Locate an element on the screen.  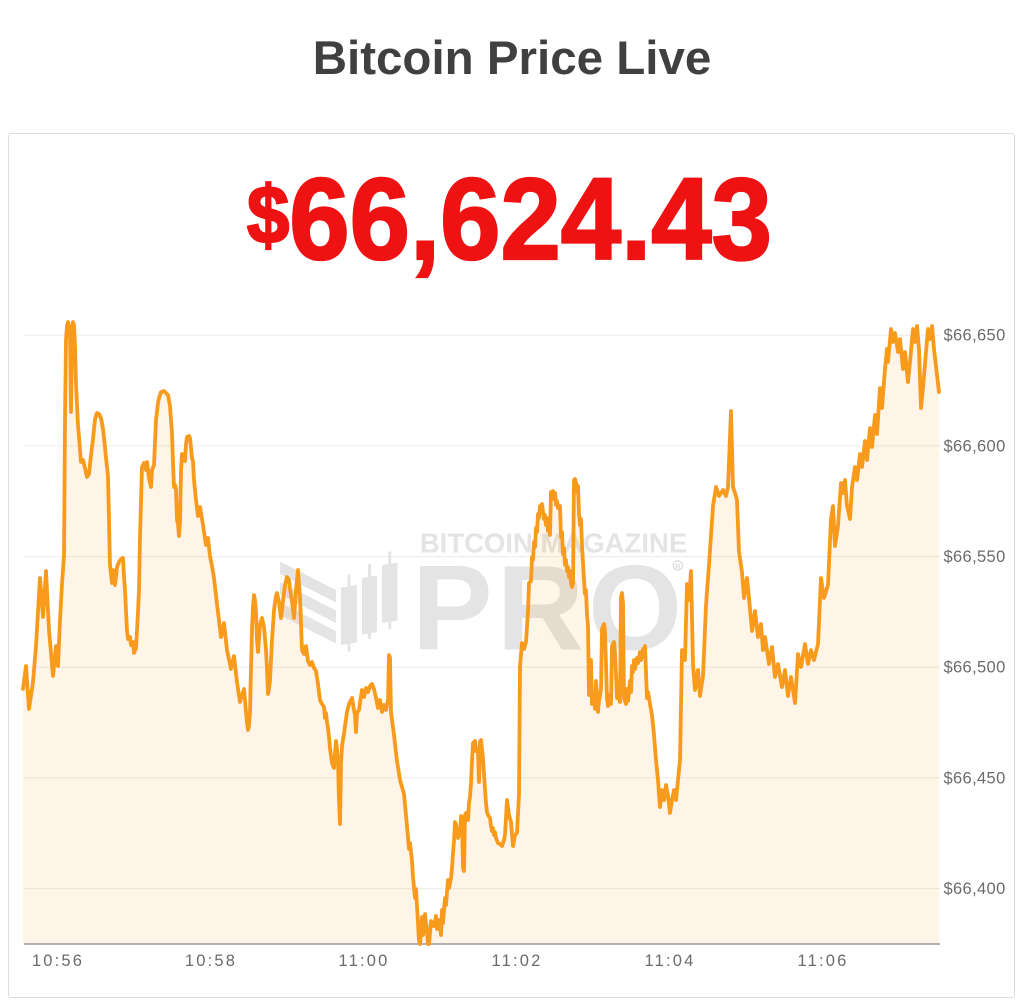
svg-text: 11:00 is located at coordinates (363, 961).